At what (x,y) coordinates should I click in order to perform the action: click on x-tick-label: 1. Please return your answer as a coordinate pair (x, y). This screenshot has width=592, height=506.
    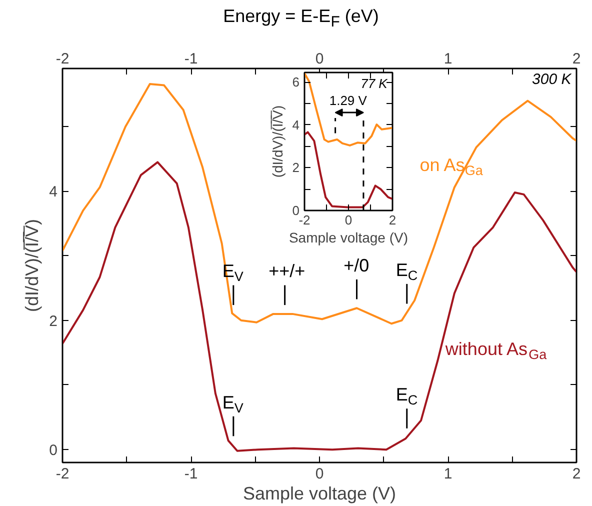
    Looking at the image, I should click on (448, 59).